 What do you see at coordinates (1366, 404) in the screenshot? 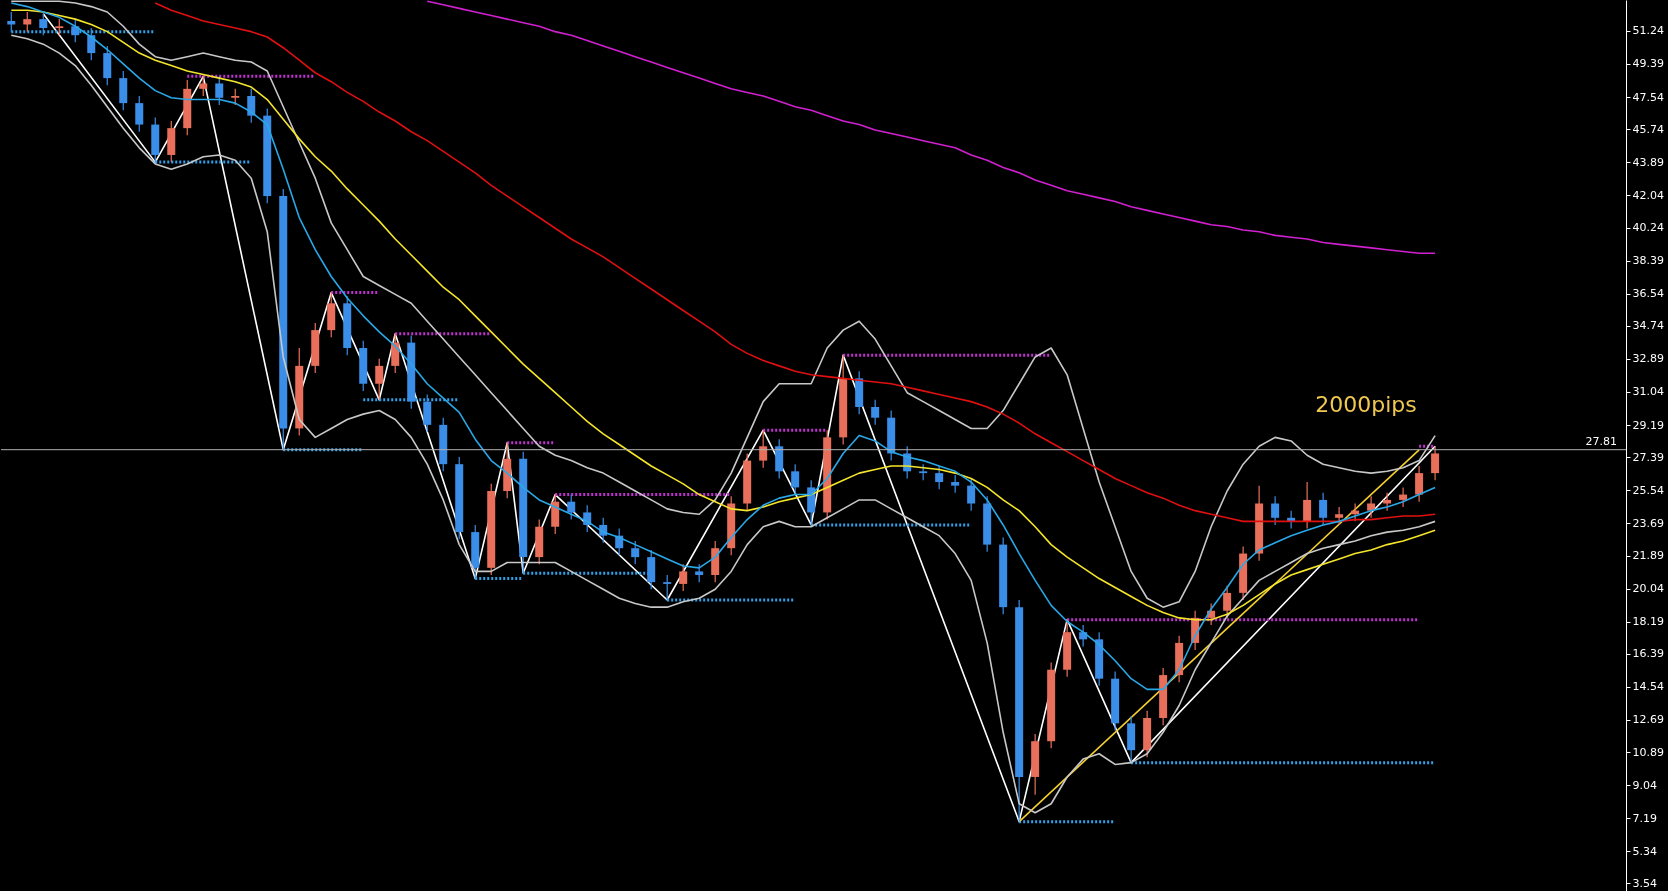
I see `annotation: 2000pips` at bounding box center [1366, 404].